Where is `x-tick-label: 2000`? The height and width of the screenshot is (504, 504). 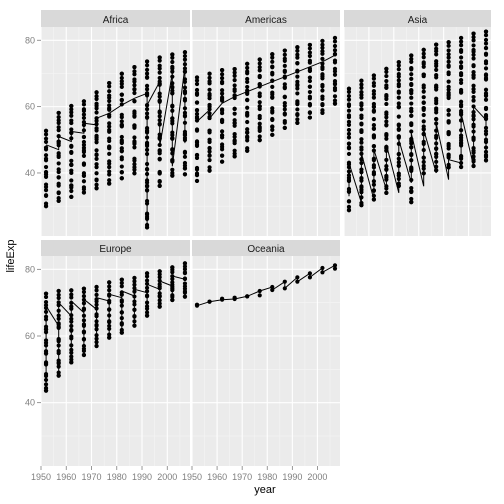 x-tick-label: 2000 is located at coordinates (167, 477).